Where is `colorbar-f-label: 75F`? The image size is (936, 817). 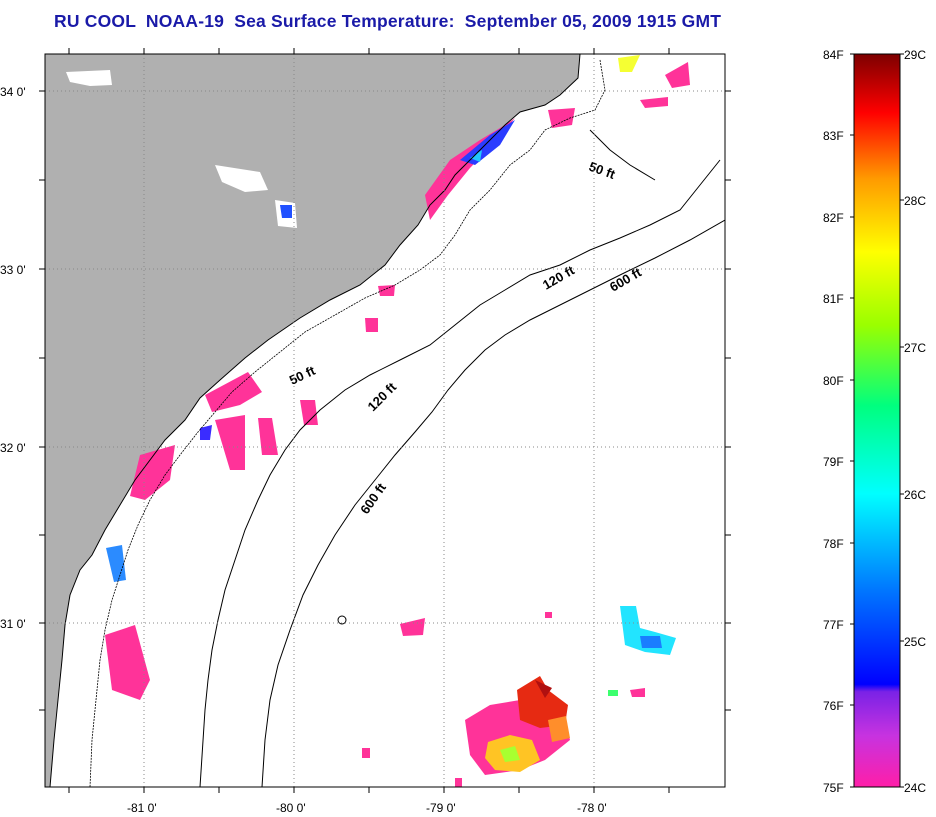
colorbar-f-label: 75F is located at coordinates (833, 788).